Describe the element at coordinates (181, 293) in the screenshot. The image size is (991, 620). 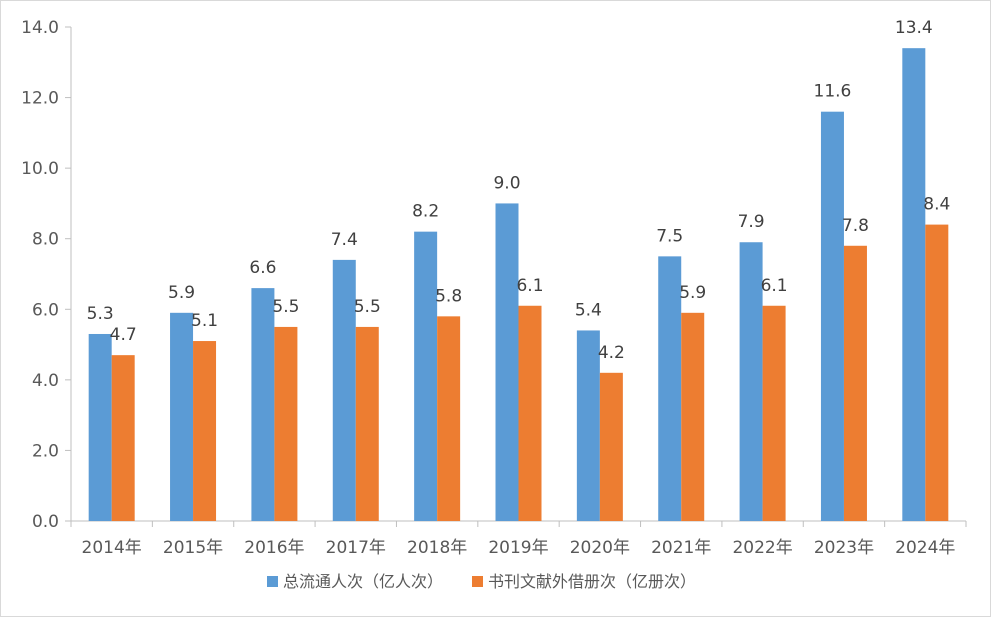
I see `data-label-series-1: 5.9` at that location.